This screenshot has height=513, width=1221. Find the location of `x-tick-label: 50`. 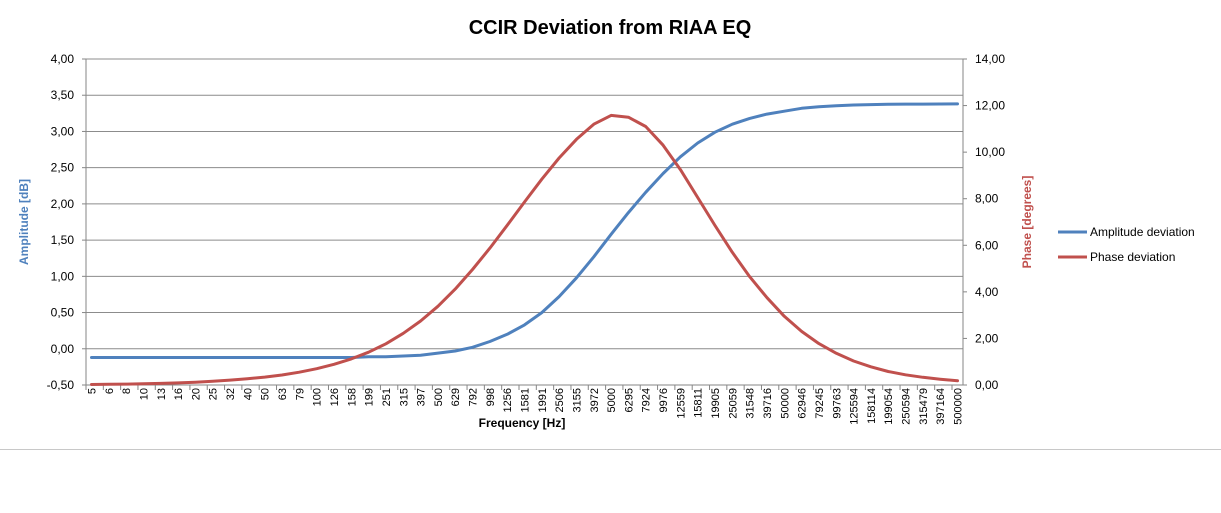

x-tick-label: 50 is located at coordinates (266, 394).